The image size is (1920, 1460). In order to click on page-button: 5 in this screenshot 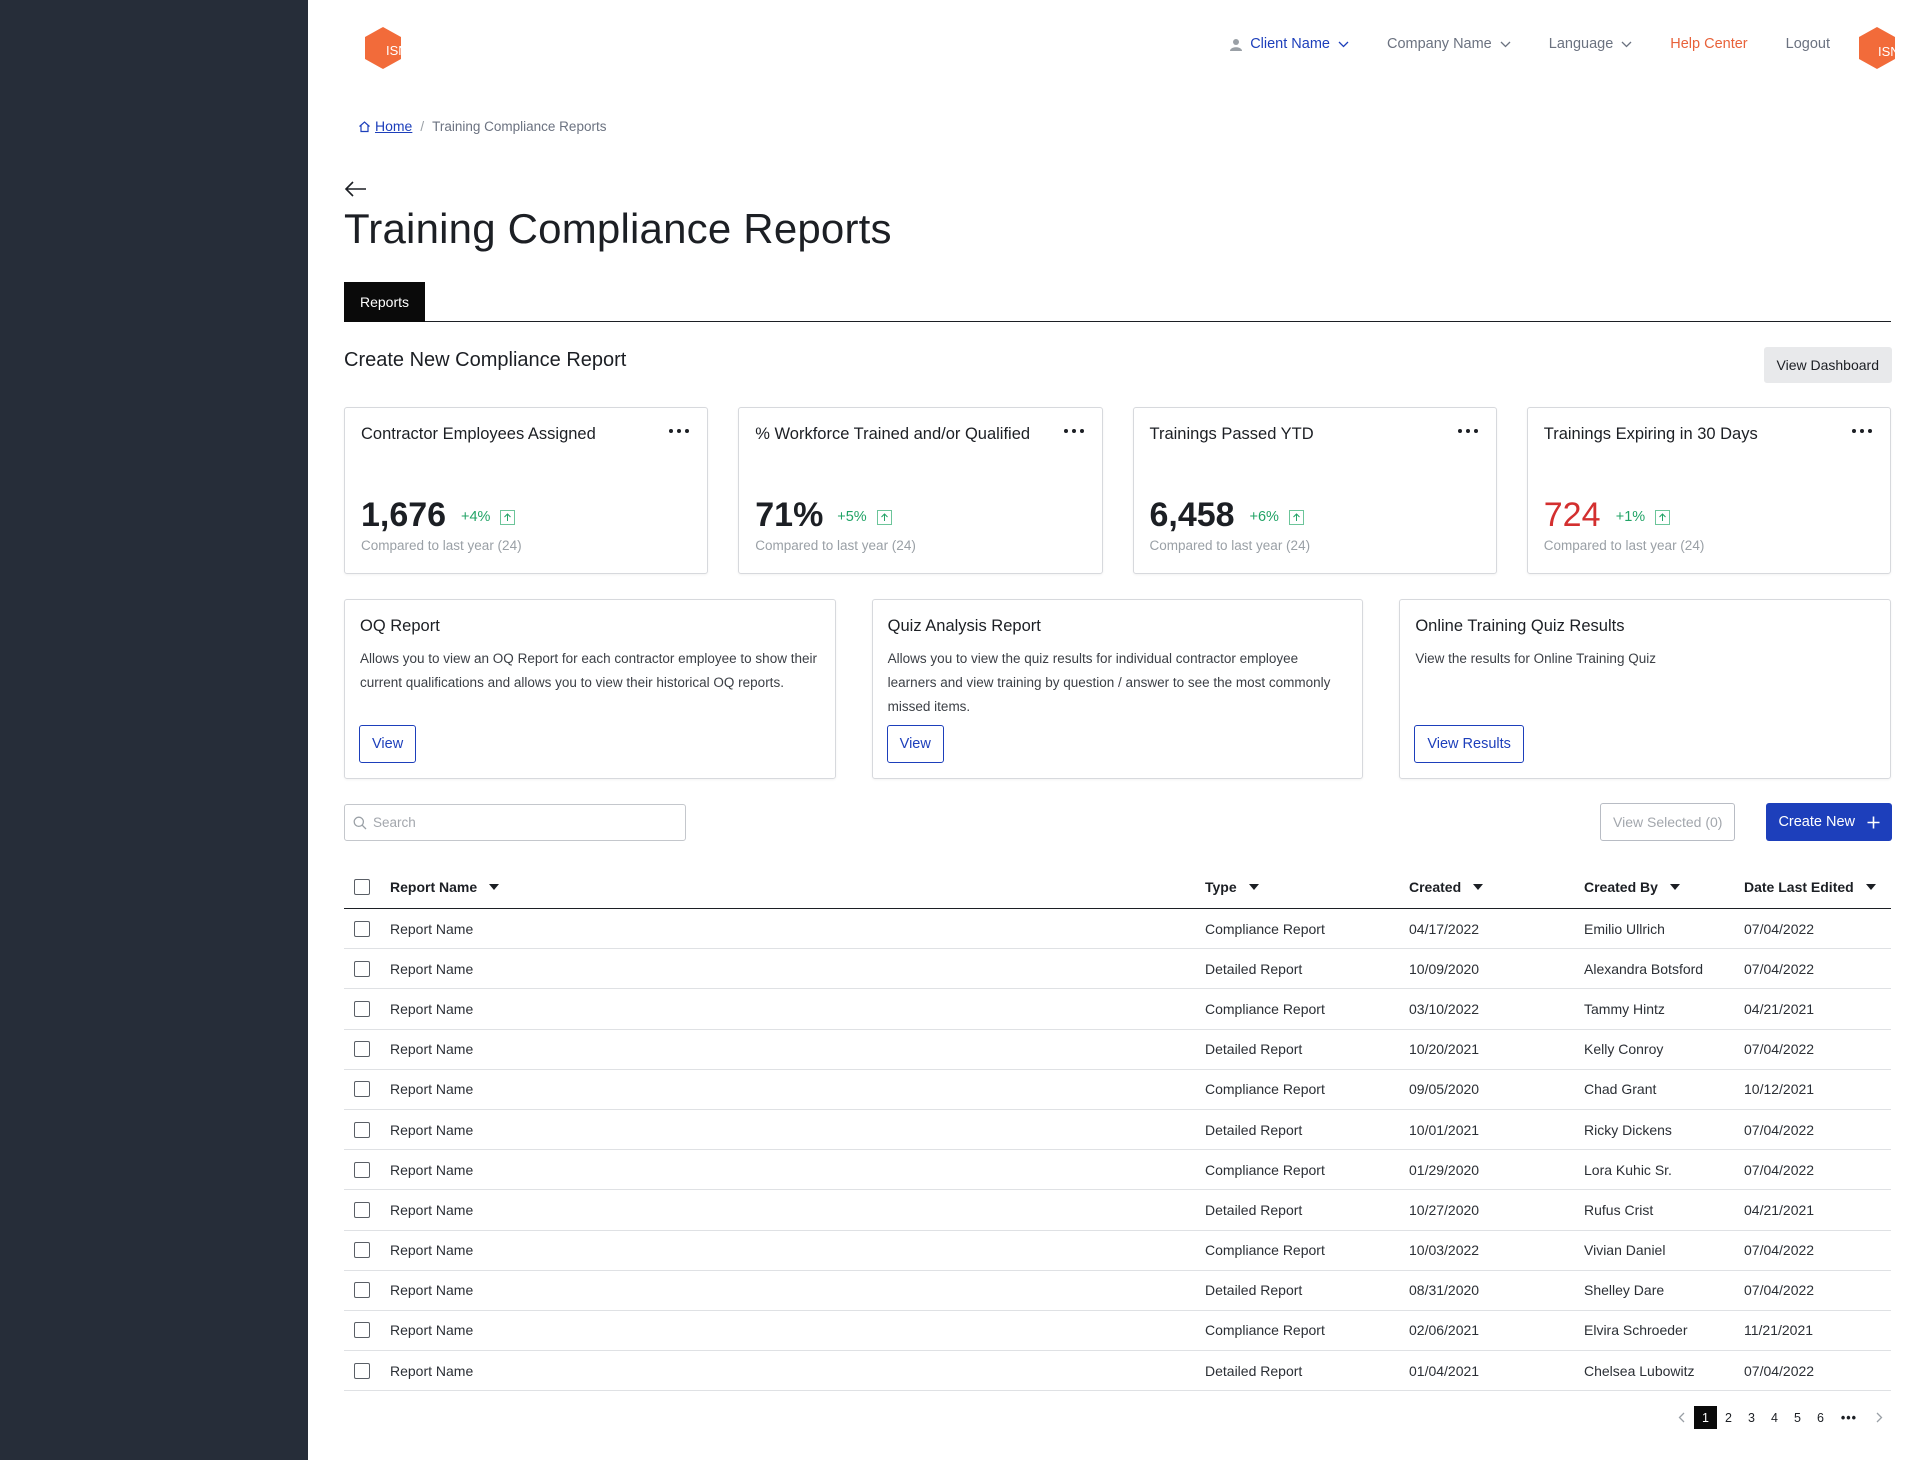, I will do `click(1797, 1417)`.